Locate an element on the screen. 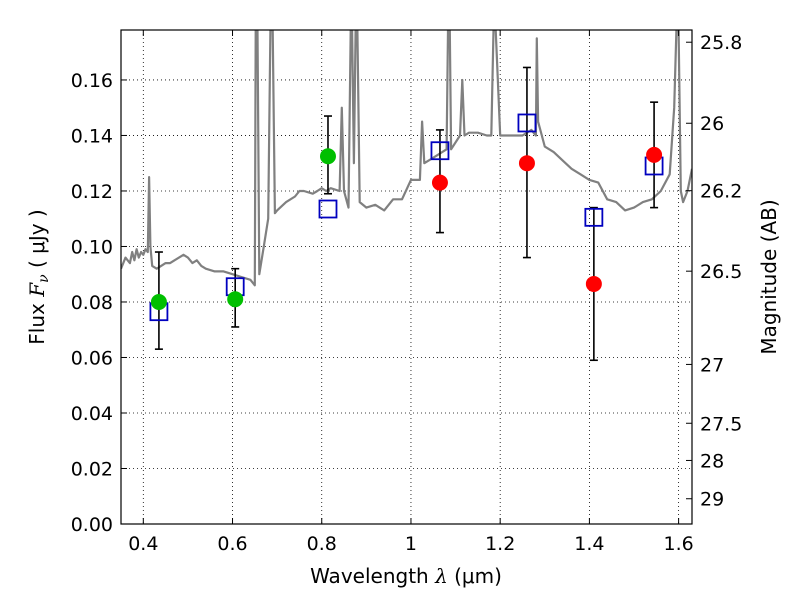  y2-tick-label: 27.5 is located at coordinates (721, 424).